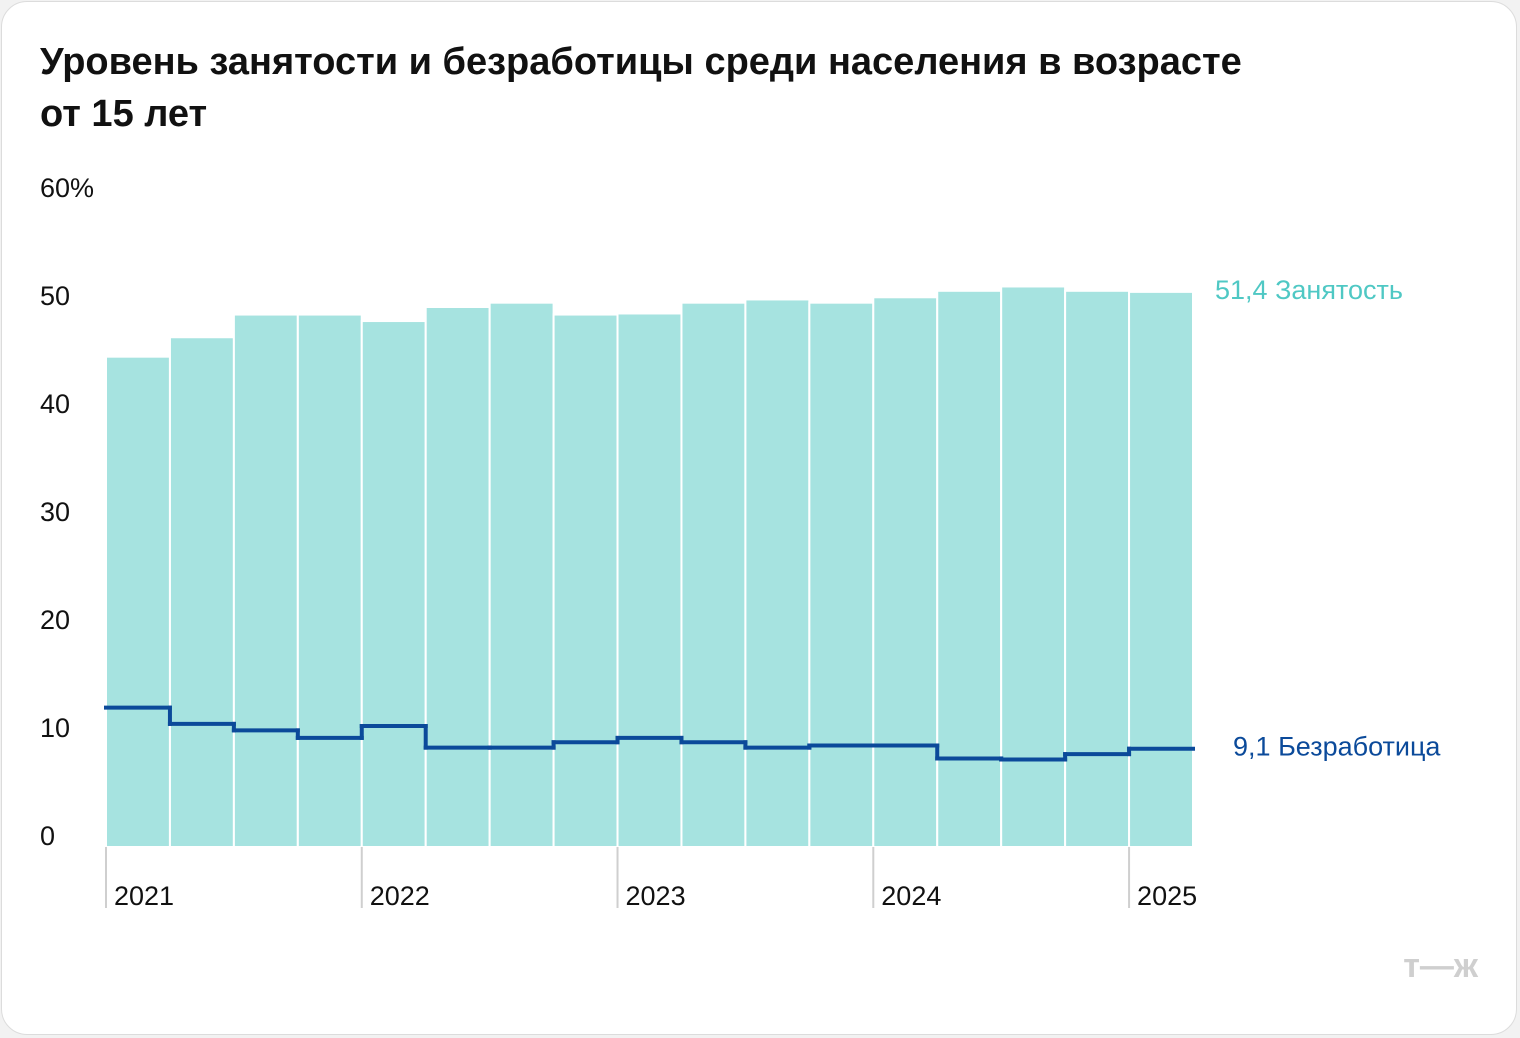 The image size is (1520, 1038). I want to click on y-tick-label: 50, so click(55, 296).